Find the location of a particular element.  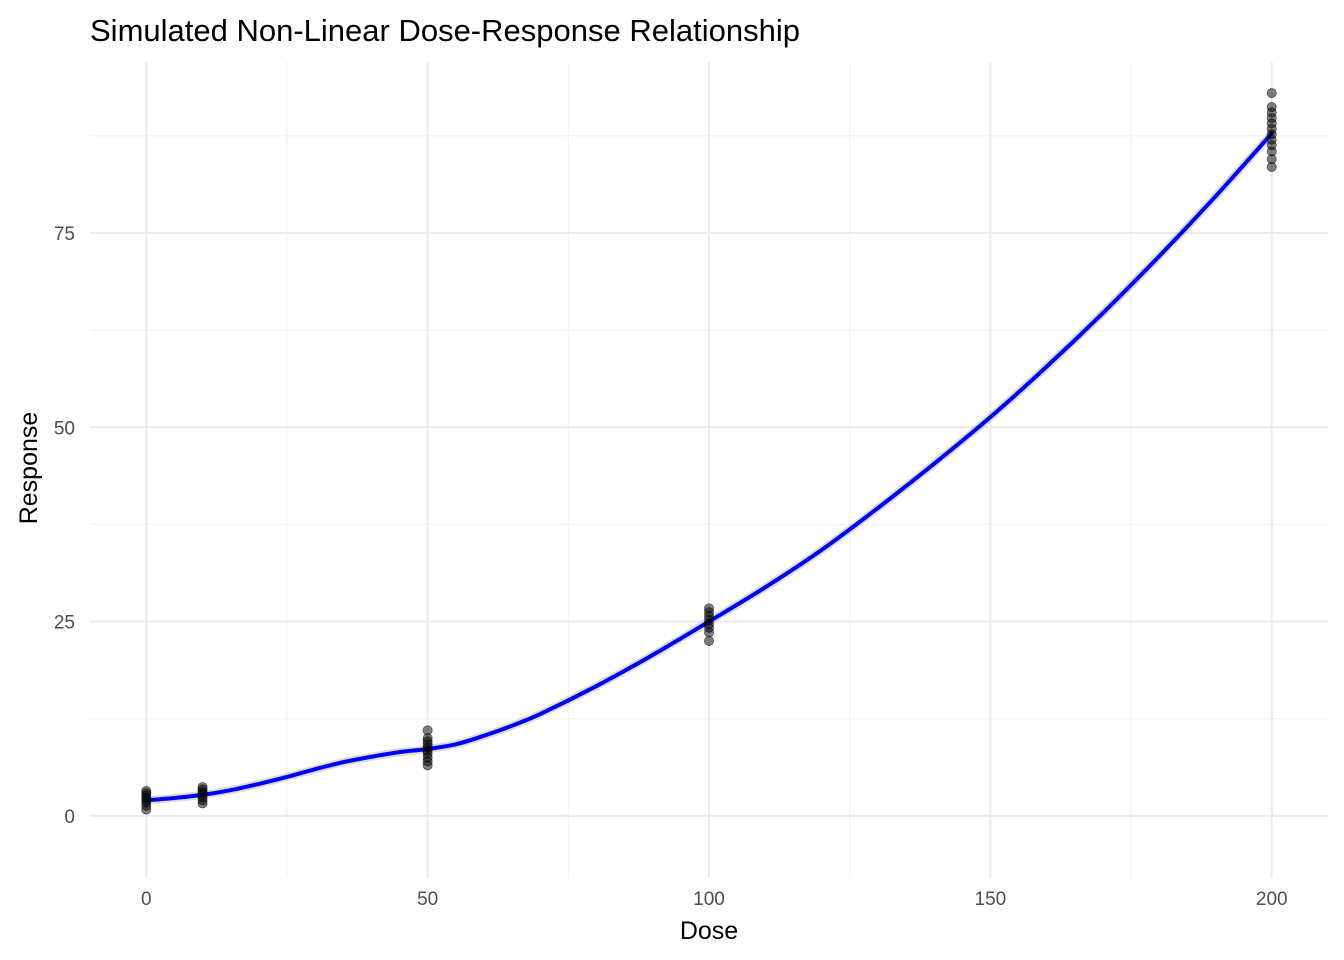

x-tick-label: 150 is located at coordinates (991, 899).